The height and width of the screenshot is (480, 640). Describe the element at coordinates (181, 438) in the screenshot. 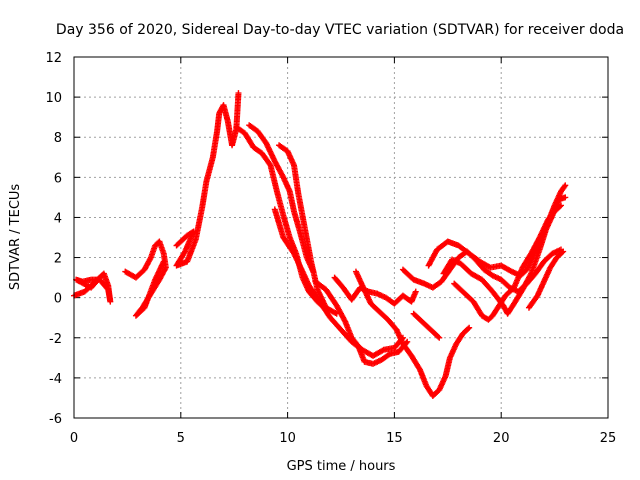

I see `x-tick-label: 5` at that location.